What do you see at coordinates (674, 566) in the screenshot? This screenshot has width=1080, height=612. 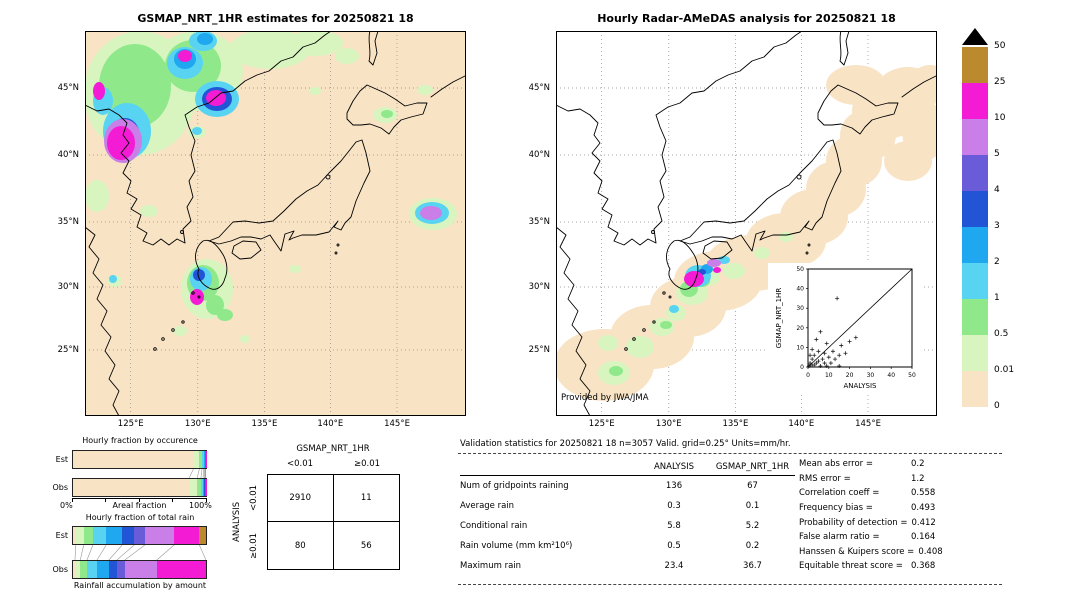 I see `stats-cell: 23.4` at bounding box center [674, 566].